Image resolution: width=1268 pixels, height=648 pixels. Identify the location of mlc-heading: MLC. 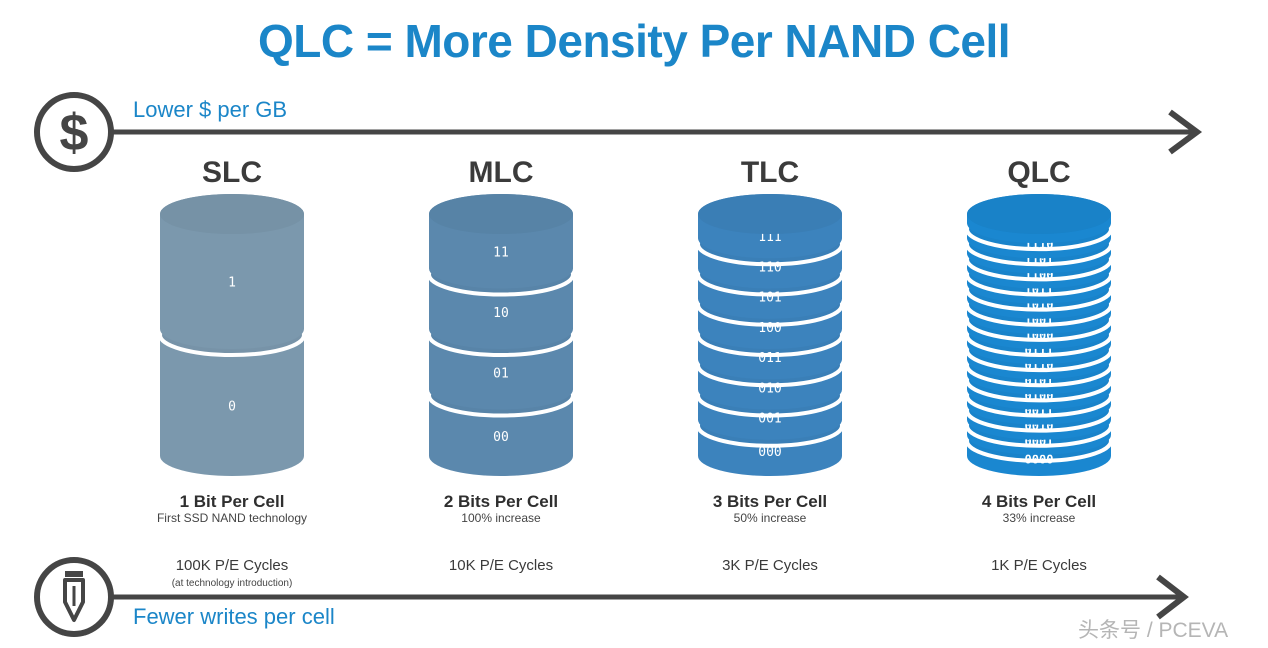
(501, 172).